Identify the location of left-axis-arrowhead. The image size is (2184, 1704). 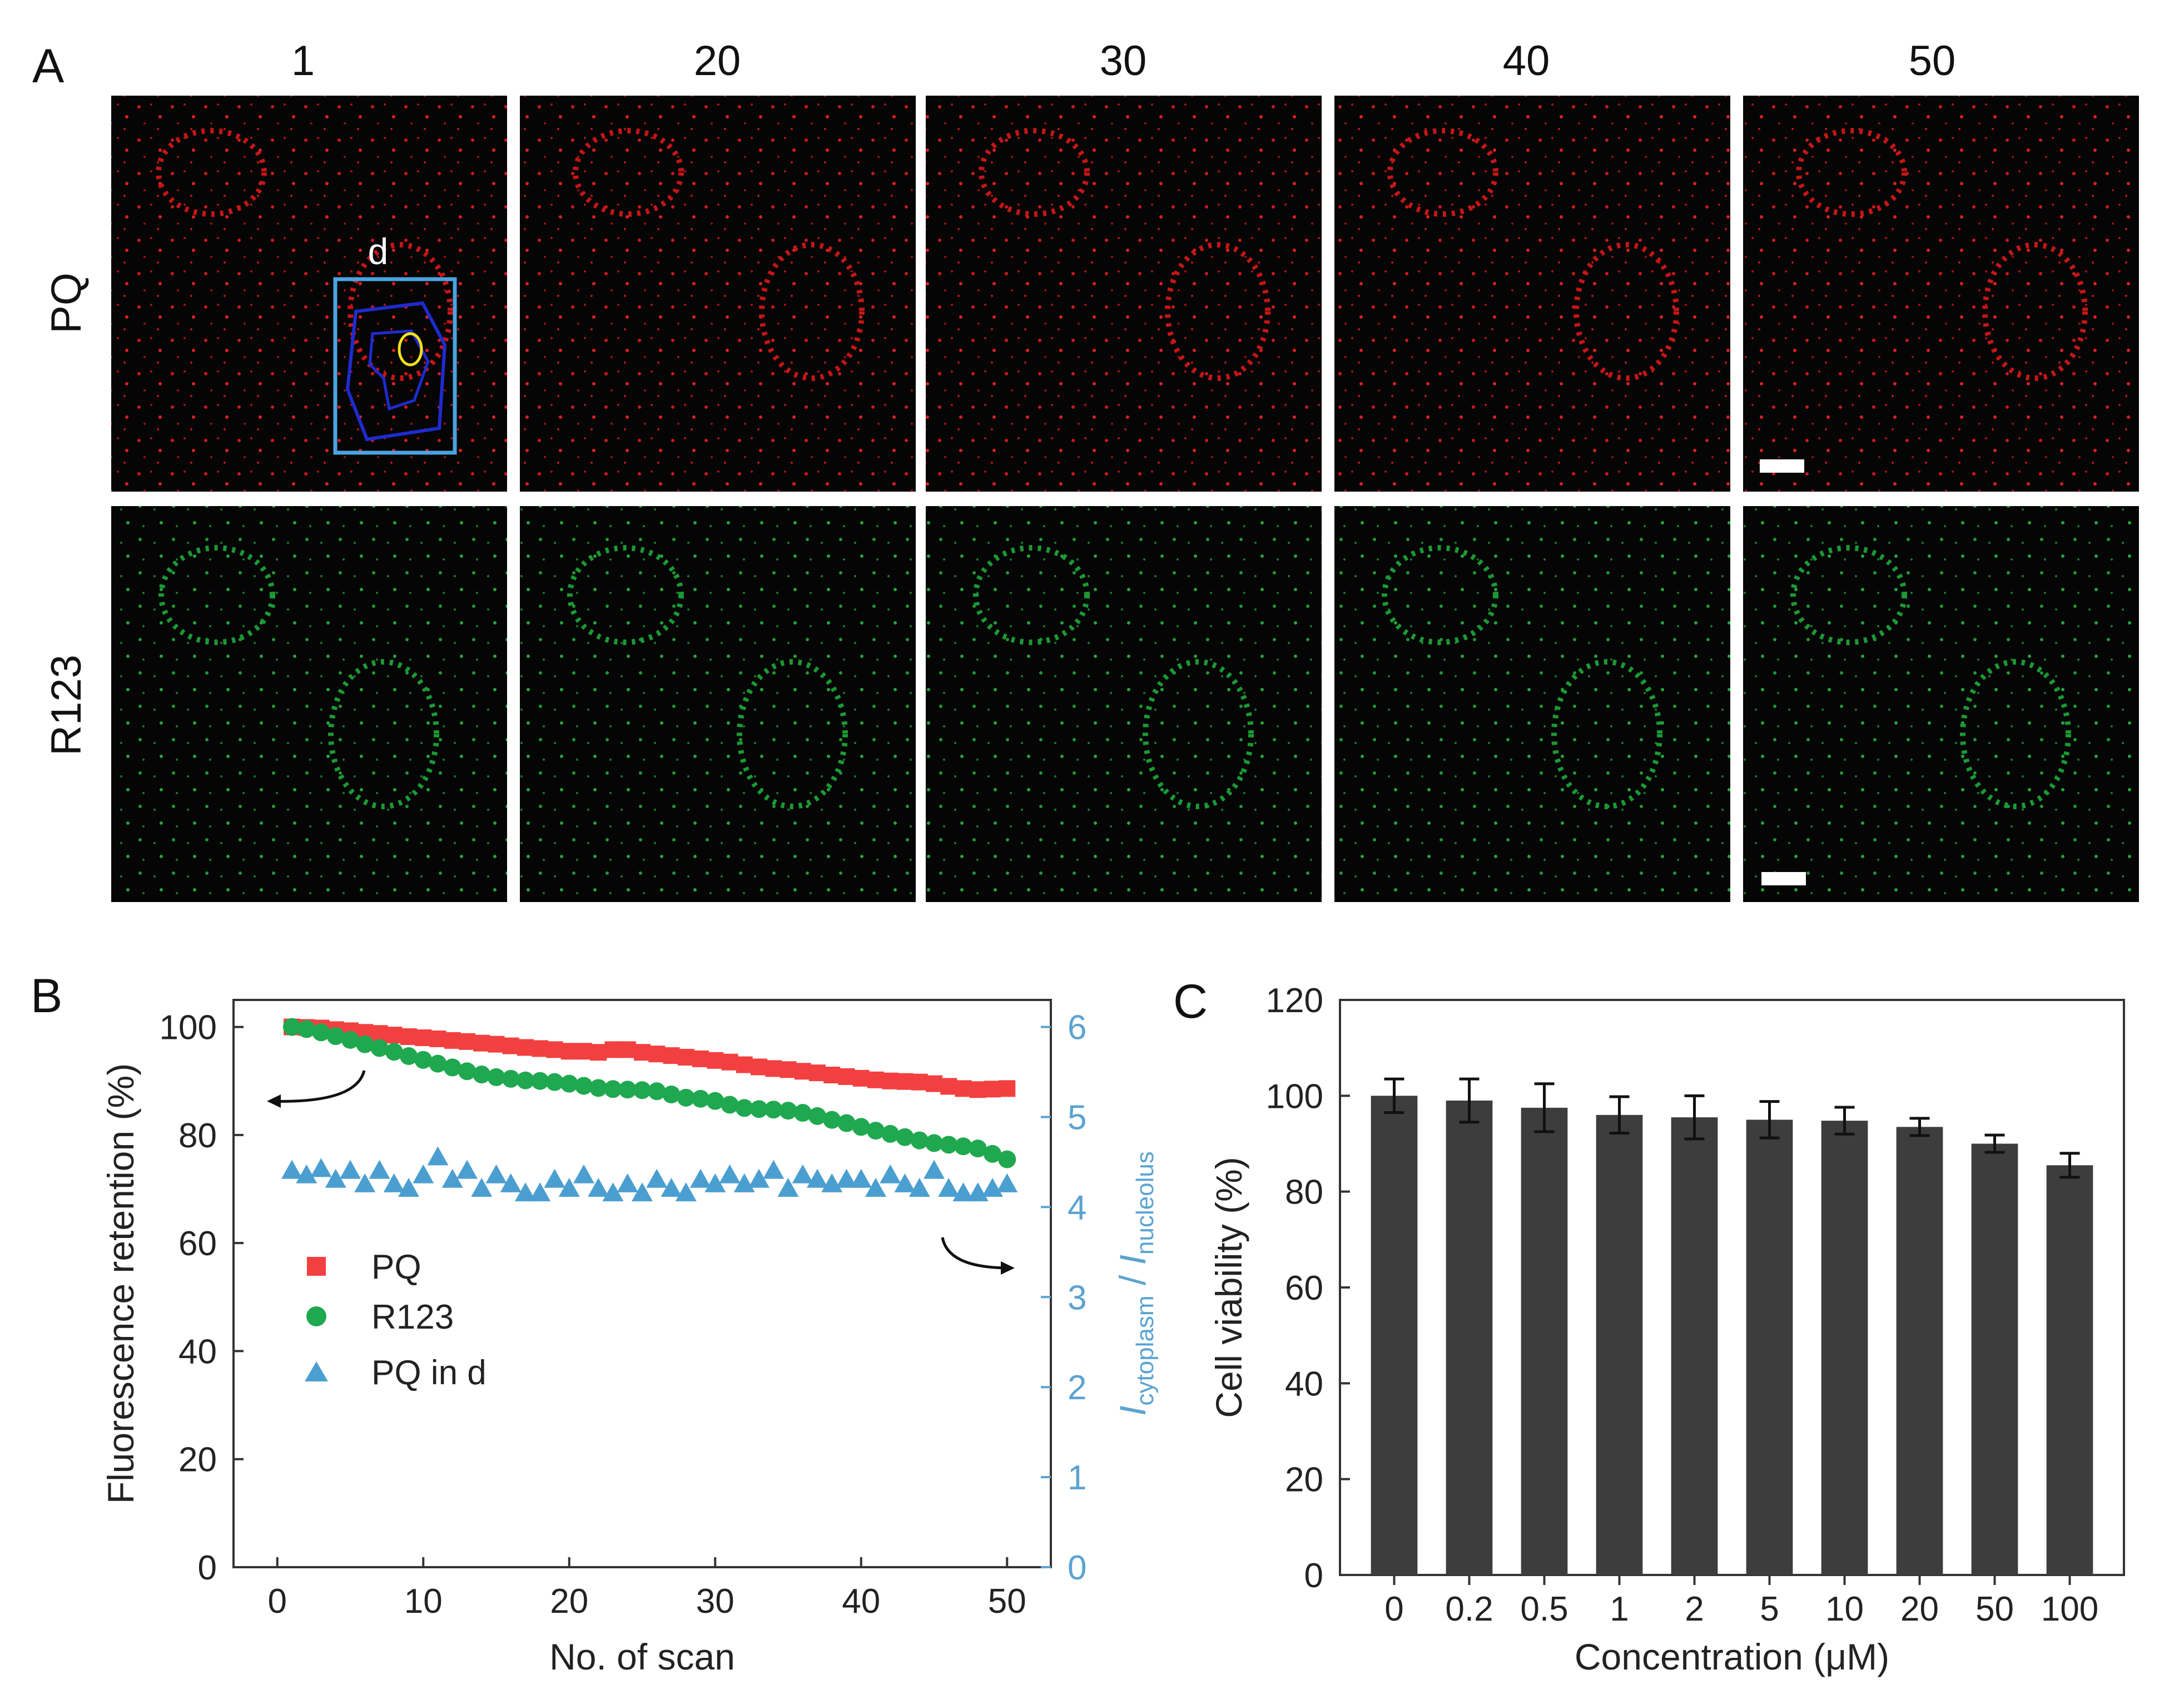
(274, 1101).